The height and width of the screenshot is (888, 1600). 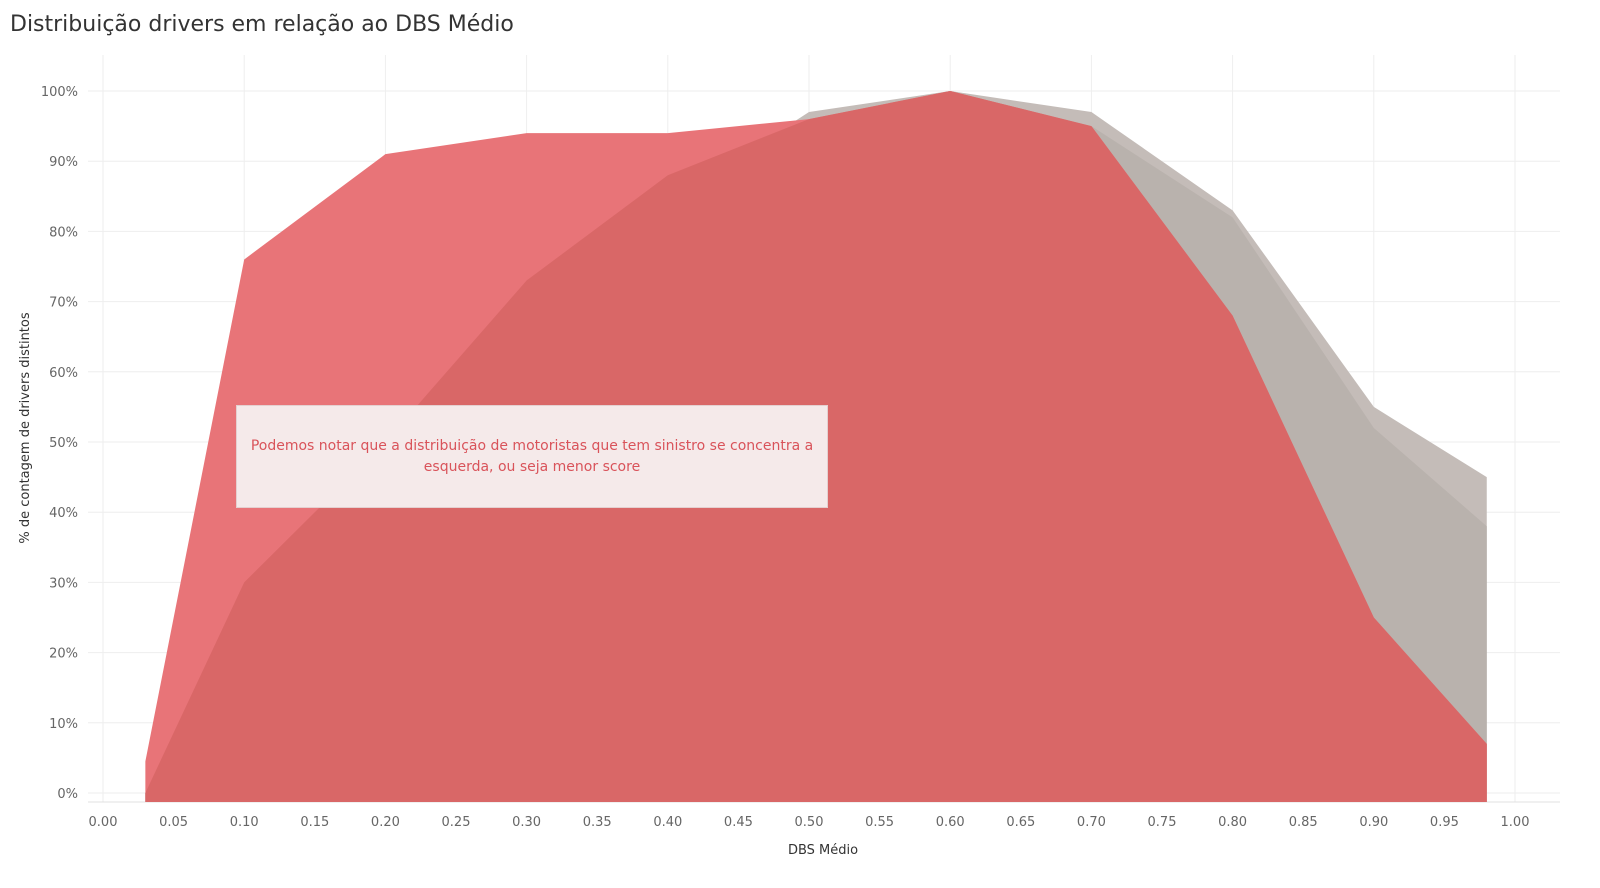 I want to click on x-tick-label: 0.70, so click(x=1091, y=822).